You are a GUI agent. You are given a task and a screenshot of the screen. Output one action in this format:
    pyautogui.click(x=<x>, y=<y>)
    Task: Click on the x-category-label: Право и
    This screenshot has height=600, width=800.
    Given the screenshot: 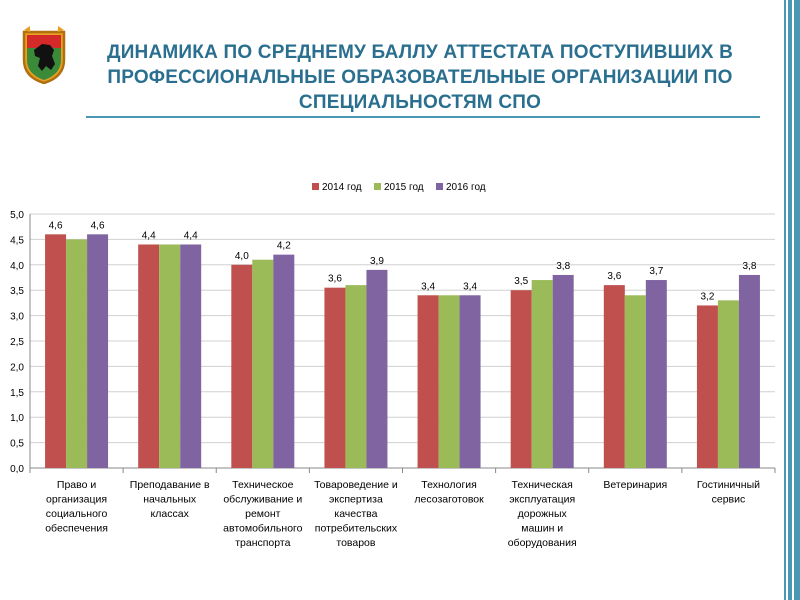 What is the action you would take?
    pyautogui.click(x=76, y=485)
    